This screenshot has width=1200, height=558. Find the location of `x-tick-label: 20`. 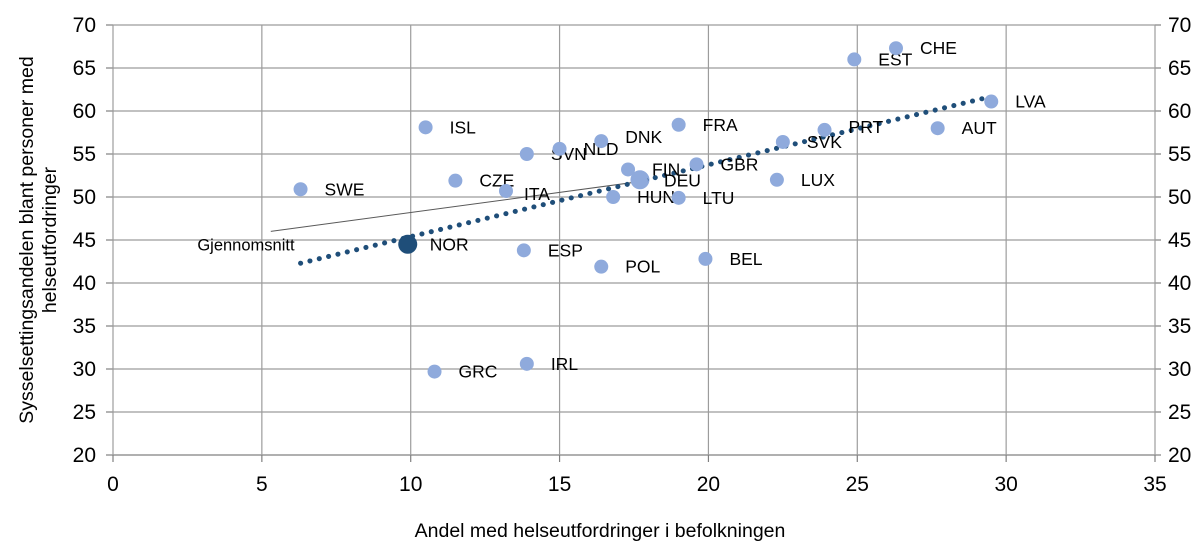

x-tick-label: 20 is located at coordinates (708, 484).